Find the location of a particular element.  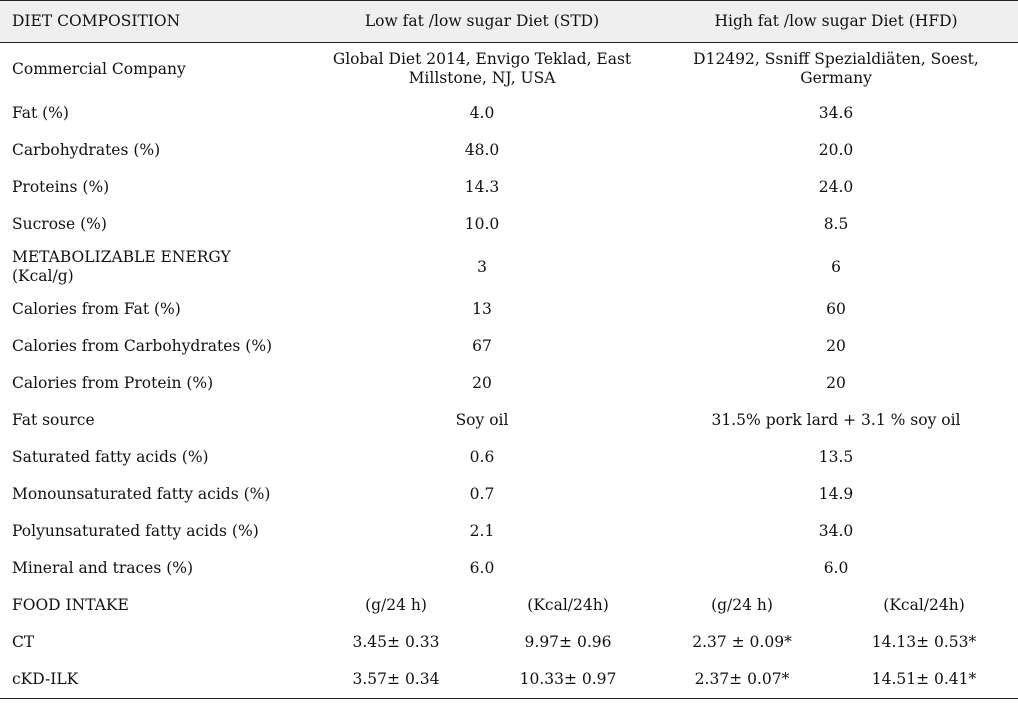

std-g-header: (g/24 h) is located at coordinates (396, 605).